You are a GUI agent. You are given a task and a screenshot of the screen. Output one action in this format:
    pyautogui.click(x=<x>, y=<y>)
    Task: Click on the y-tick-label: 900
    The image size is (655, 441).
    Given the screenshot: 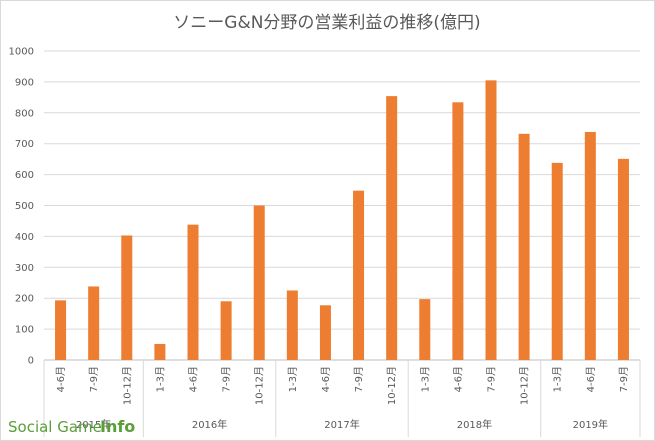 What is the action you would take?
    pyautogui.click(x=24, y=82)
    